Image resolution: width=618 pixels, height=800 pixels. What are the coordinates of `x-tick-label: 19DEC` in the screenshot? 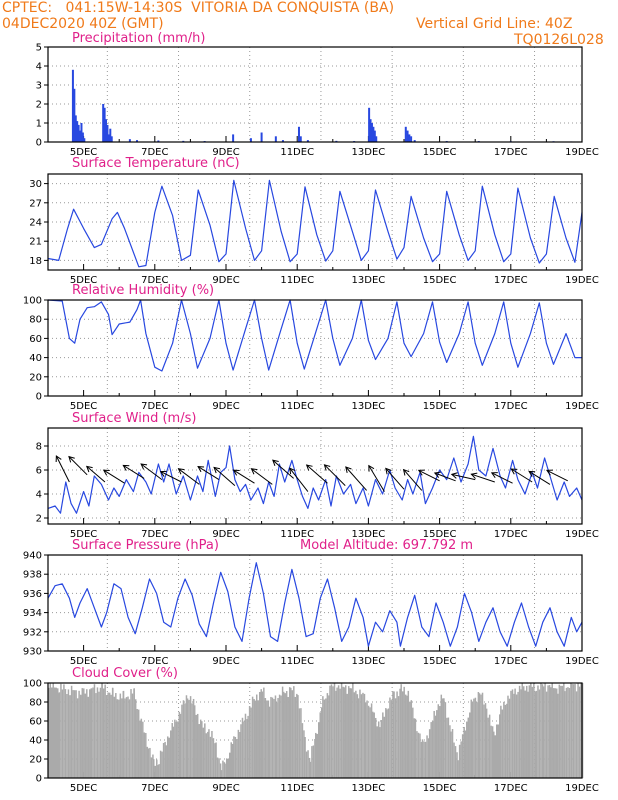 It's located at (582, 661).